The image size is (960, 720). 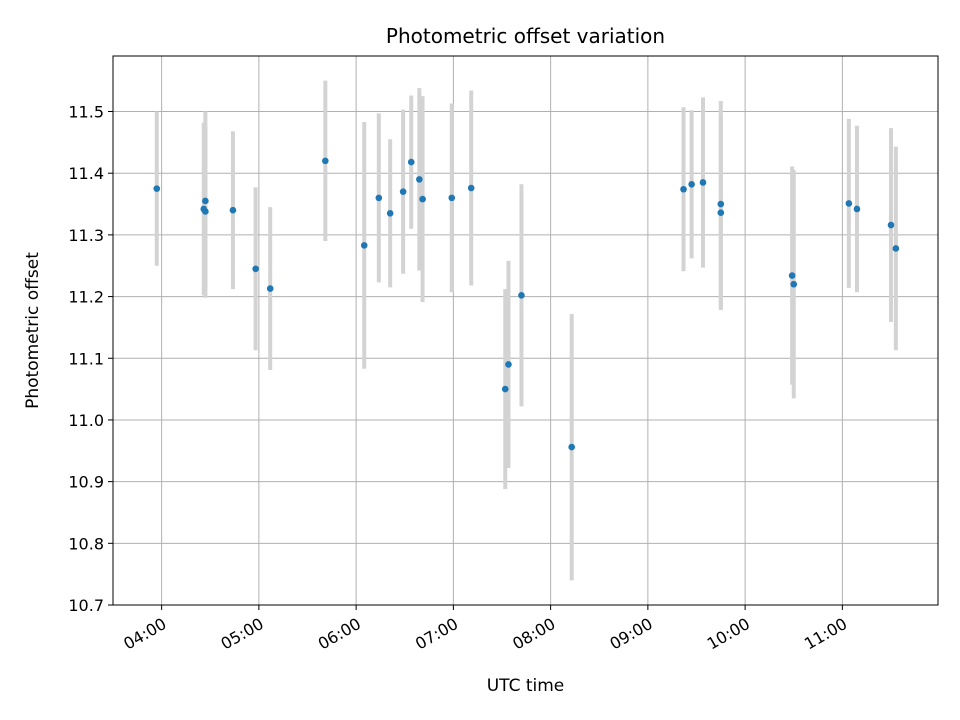 What do you see at coordinates (339, 634) in the screenshot?
I see `x-tick-label: 06:00` at bounding box center [339, 634].